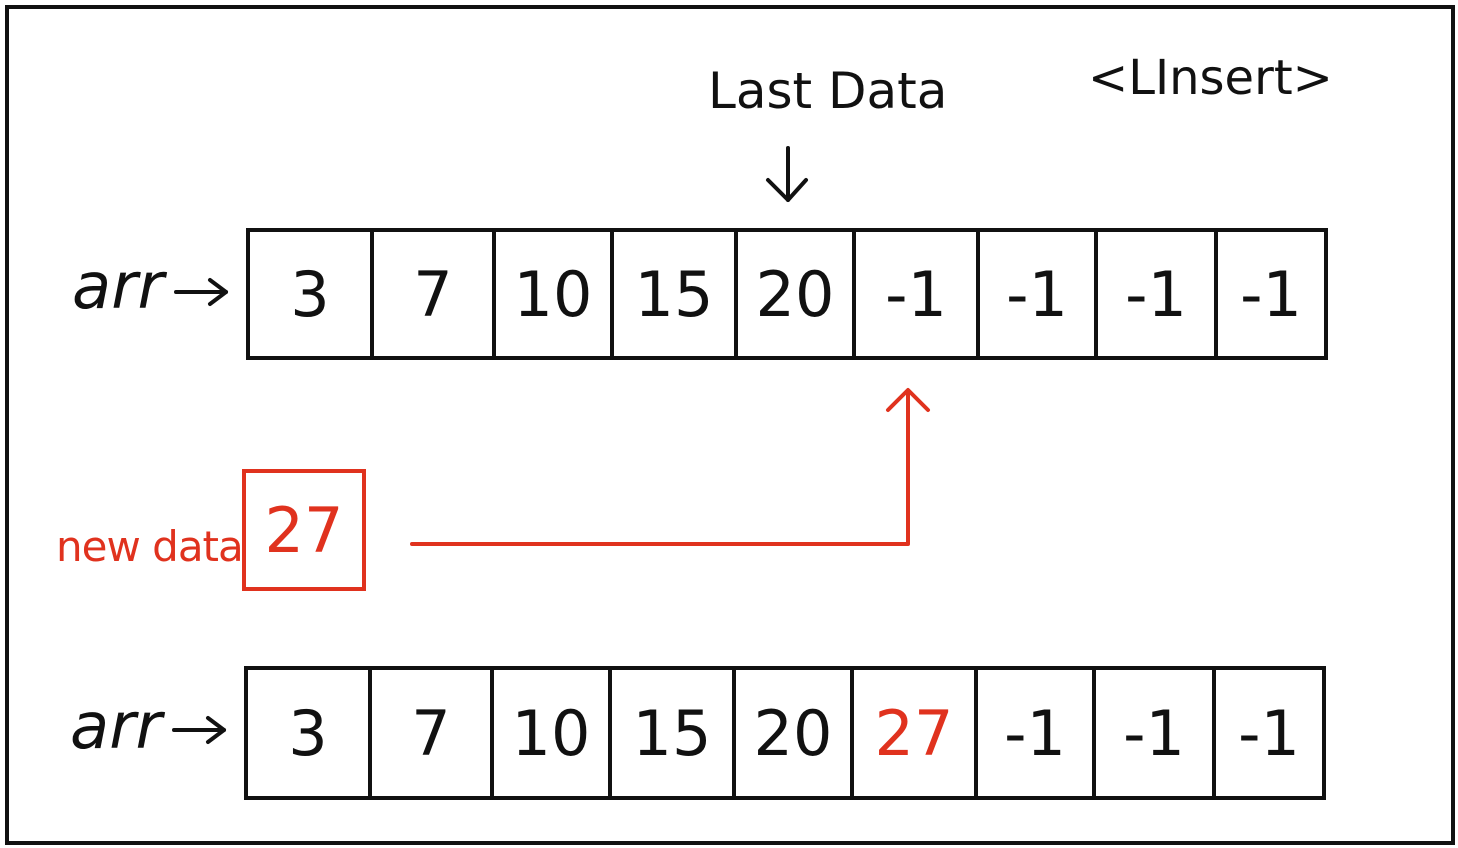 The image size is (1458, 848). I want to click on top-array: 3 7 10 15 20 -1 -1 -1 -1, so click(787, 294).